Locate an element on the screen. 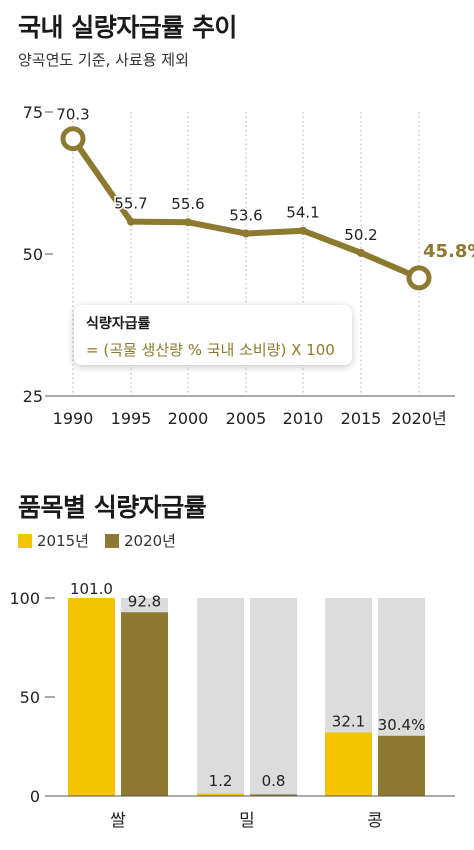 This screenshot has height=850, width=474. callout-title: 식량자급률 is located at coordinates (118, 324).